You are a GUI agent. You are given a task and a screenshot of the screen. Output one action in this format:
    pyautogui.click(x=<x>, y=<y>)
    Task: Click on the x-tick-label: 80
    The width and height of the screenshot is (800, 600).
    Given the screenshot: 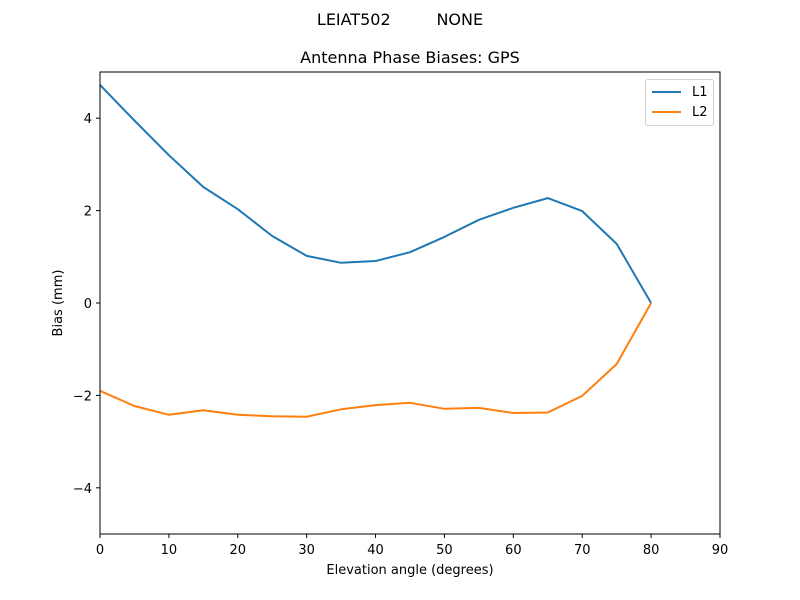 What is the action you would take?
    pyautogui.click(x=651, y=550)
    